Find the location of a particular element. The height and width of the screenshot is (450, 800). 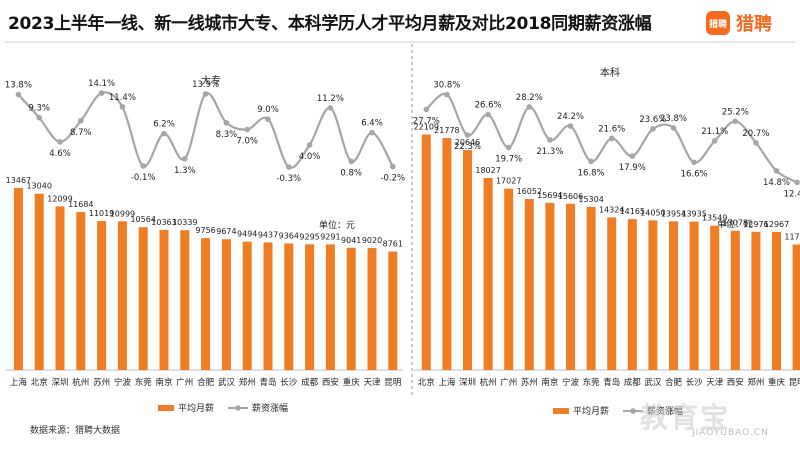

bar-value-label: 9020 is located at coordinates (372, 240).